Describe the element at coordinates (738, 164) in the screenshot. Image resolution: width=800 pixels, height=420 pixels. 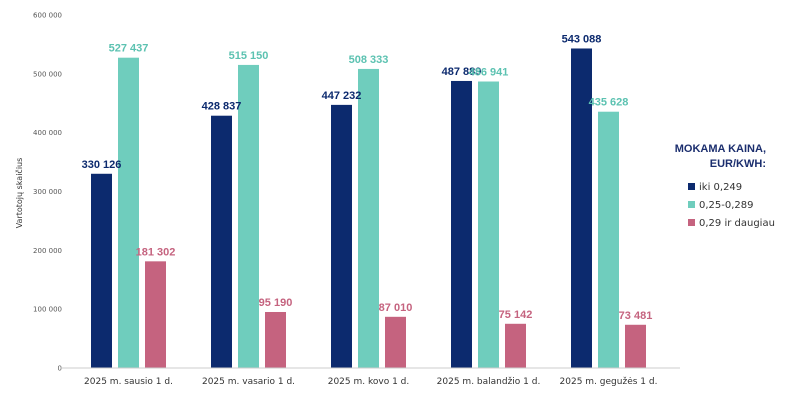
I see `legend-title-line2: EUR/KWH:` at that location.